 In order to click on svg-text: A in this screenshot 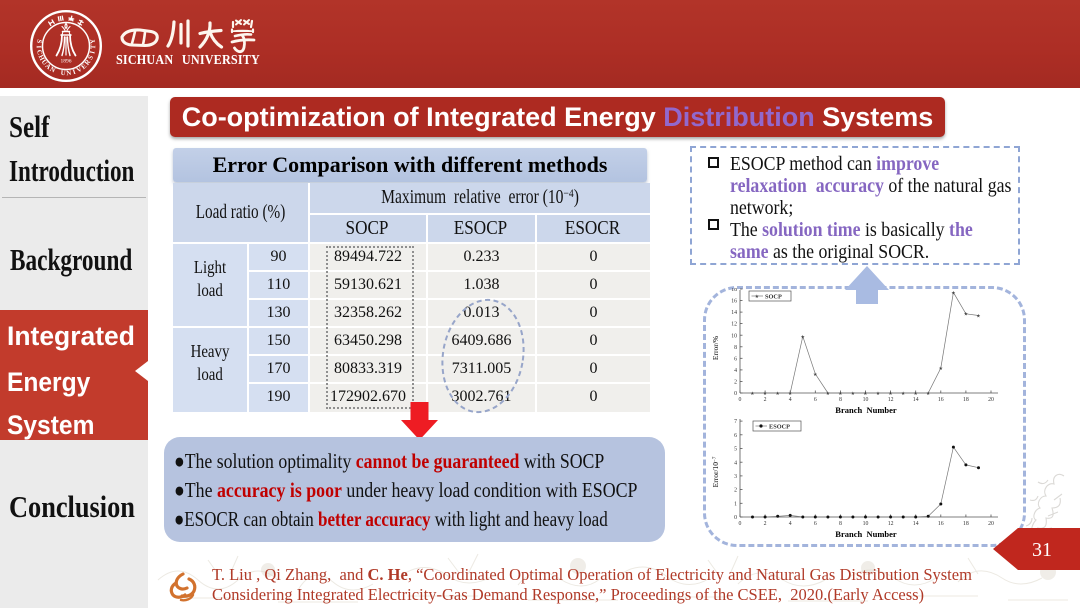, I will do `click(48, 67)`.